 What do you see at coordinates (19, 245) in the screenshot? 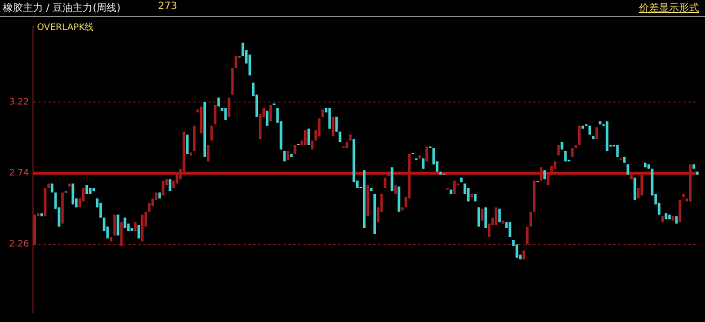
I see `y-tick-label: 2.26` at bounding box center [19, 245].